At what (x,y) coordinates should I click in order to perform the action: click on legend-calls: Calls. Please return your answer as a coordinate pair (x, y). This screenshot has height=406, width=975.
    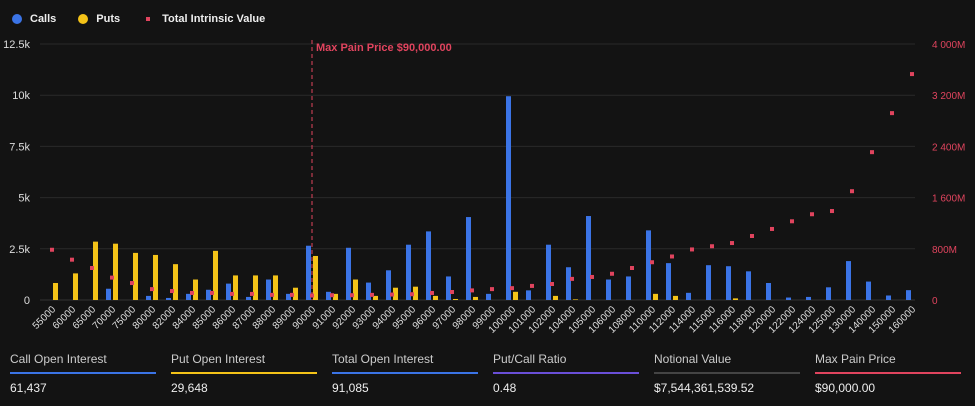
    Looking at the image, I should click on (34, 19).